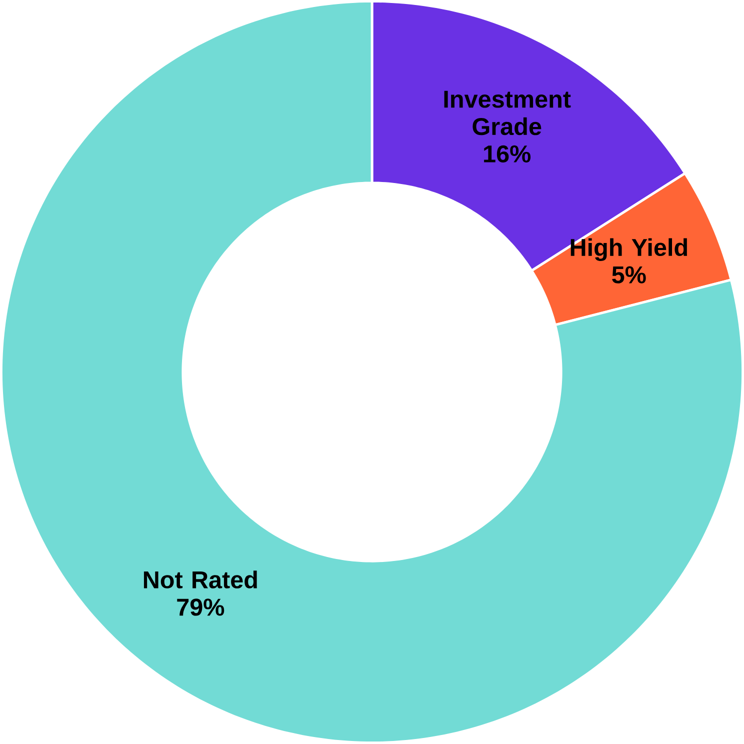 The height and width of the screenshot is (744, 744). Describe the element at coordinates (200, 579) in the screenshot. I see `slice-label: Not Rated` at that location.